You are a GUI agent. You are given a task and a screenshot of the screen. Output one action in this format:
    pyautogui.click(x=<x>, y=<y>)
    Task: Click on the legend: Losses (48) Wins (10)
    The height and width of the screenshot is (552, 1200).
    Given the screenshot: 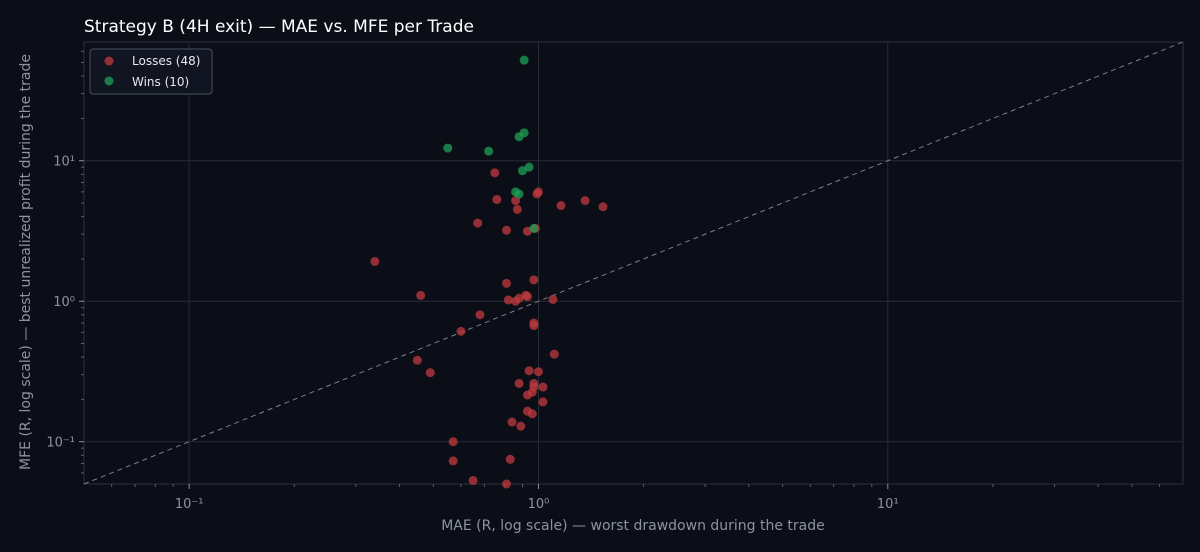 What is the action you would take?
    pyautogui.click(x=151, y=71)
    